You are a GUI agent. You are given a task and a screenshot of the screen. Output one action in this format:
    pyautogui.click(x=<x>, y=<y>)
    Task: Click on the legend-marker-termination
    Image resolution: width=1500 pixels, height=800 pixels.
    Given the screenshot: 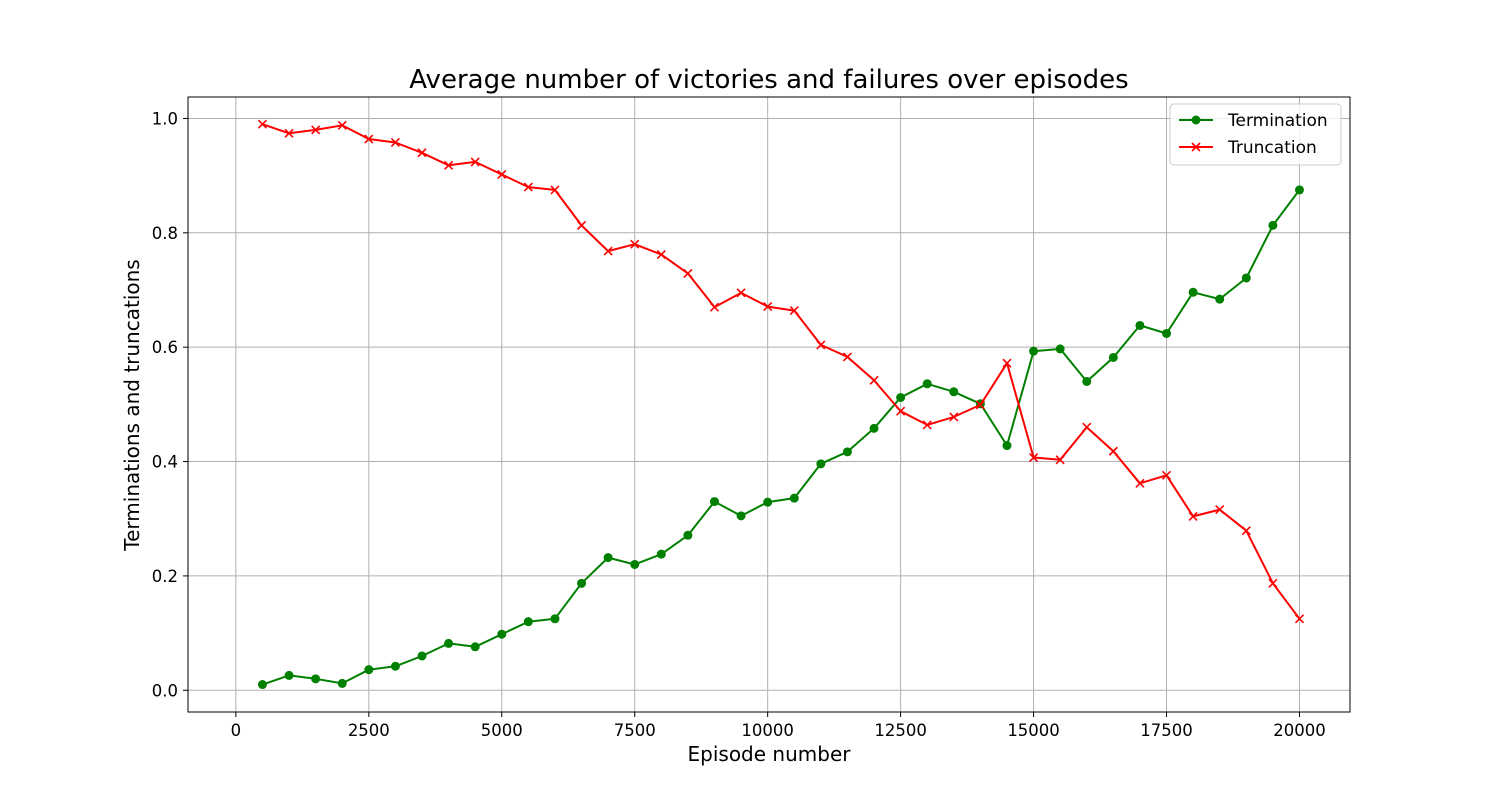 What is the action you would take?
    pyautogui.click(x=1196, y=120)
    